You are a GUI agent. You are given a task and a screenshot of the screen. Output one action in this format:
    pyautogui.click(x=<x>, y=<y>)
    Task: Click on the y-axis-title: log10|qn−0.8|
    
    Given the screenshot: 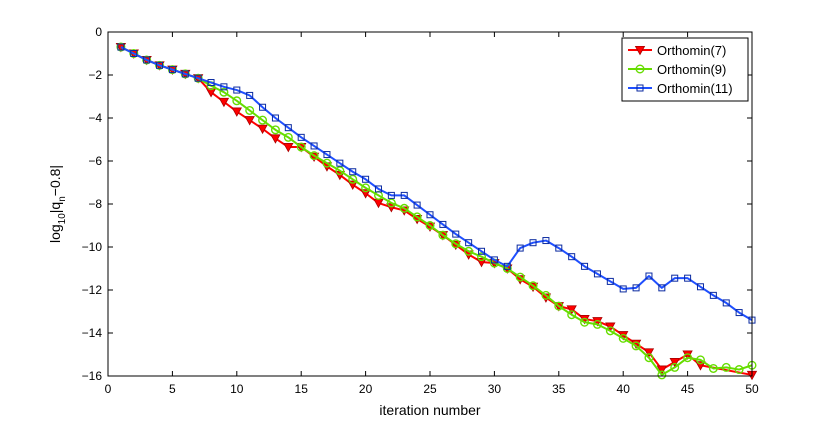 What is the action you would take?
    pyautogui.click(x=57, y=204)
    